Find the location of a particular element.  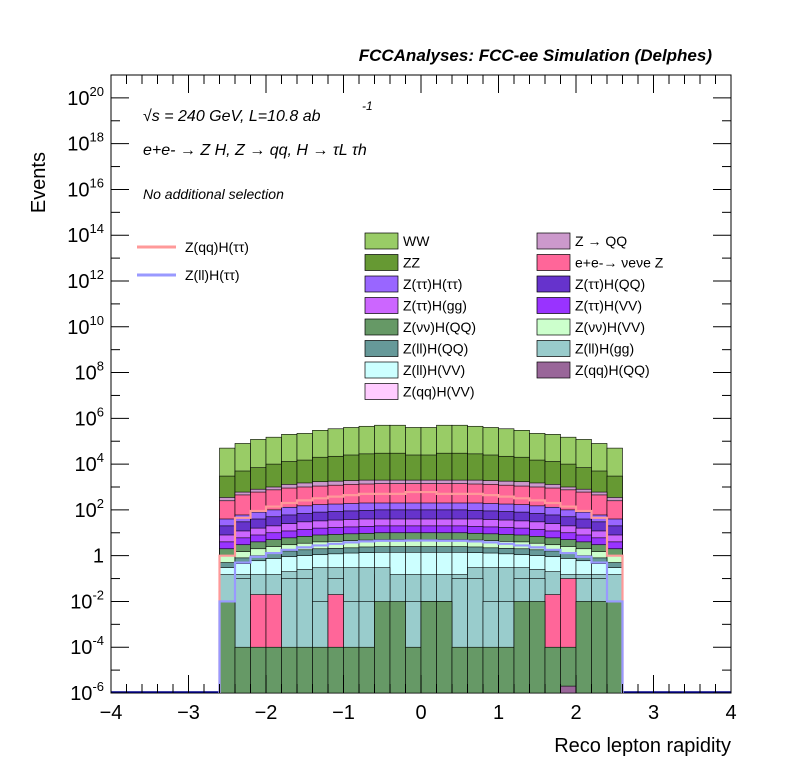

y-tick-label: 10⁶ is located at coordinates (89, 417).